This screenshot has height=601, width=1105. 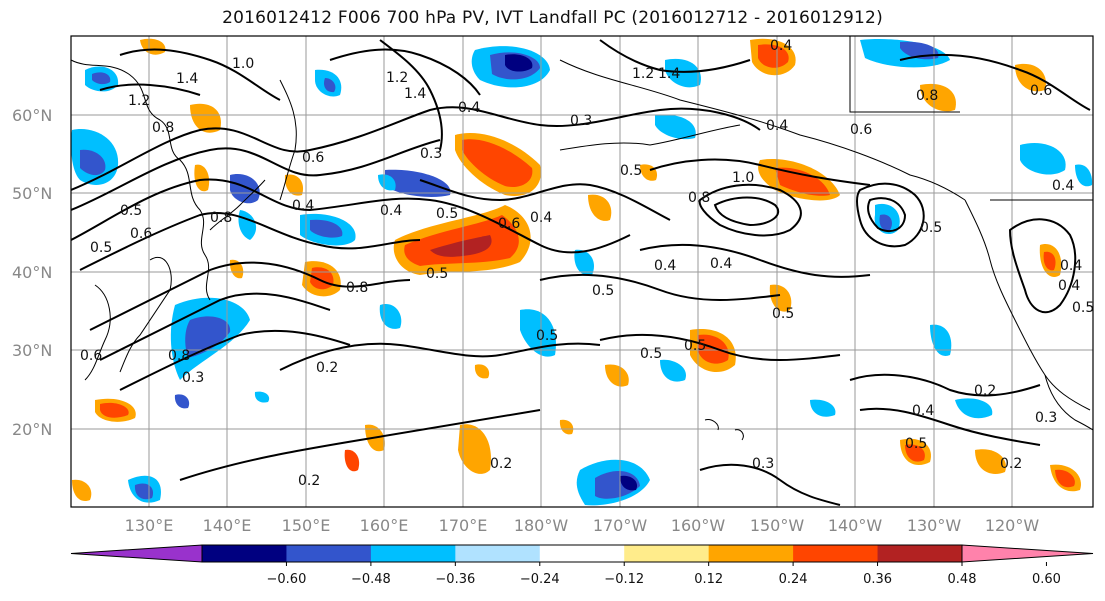 I want to click on lat-label: 50°N, so click(x=32, y=193).